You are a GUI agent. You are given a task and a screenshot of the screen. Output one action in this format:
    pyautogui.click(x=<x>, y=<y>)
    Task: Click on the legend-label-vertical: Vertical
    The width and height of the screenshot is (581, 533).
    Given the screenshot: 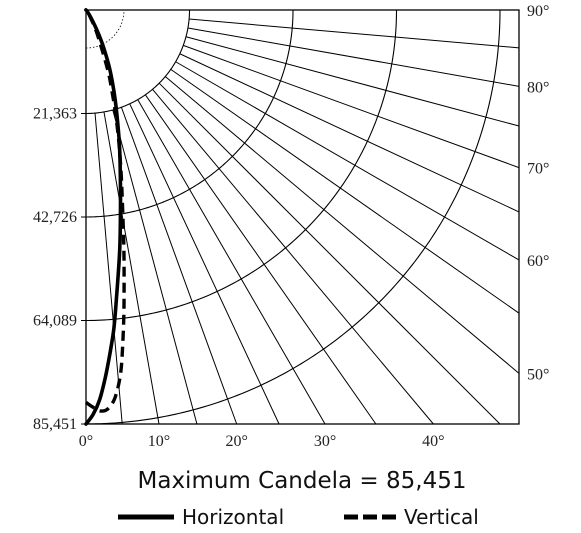 What is the action you would take?
    pyautogui.click(x=441, y=517)
    